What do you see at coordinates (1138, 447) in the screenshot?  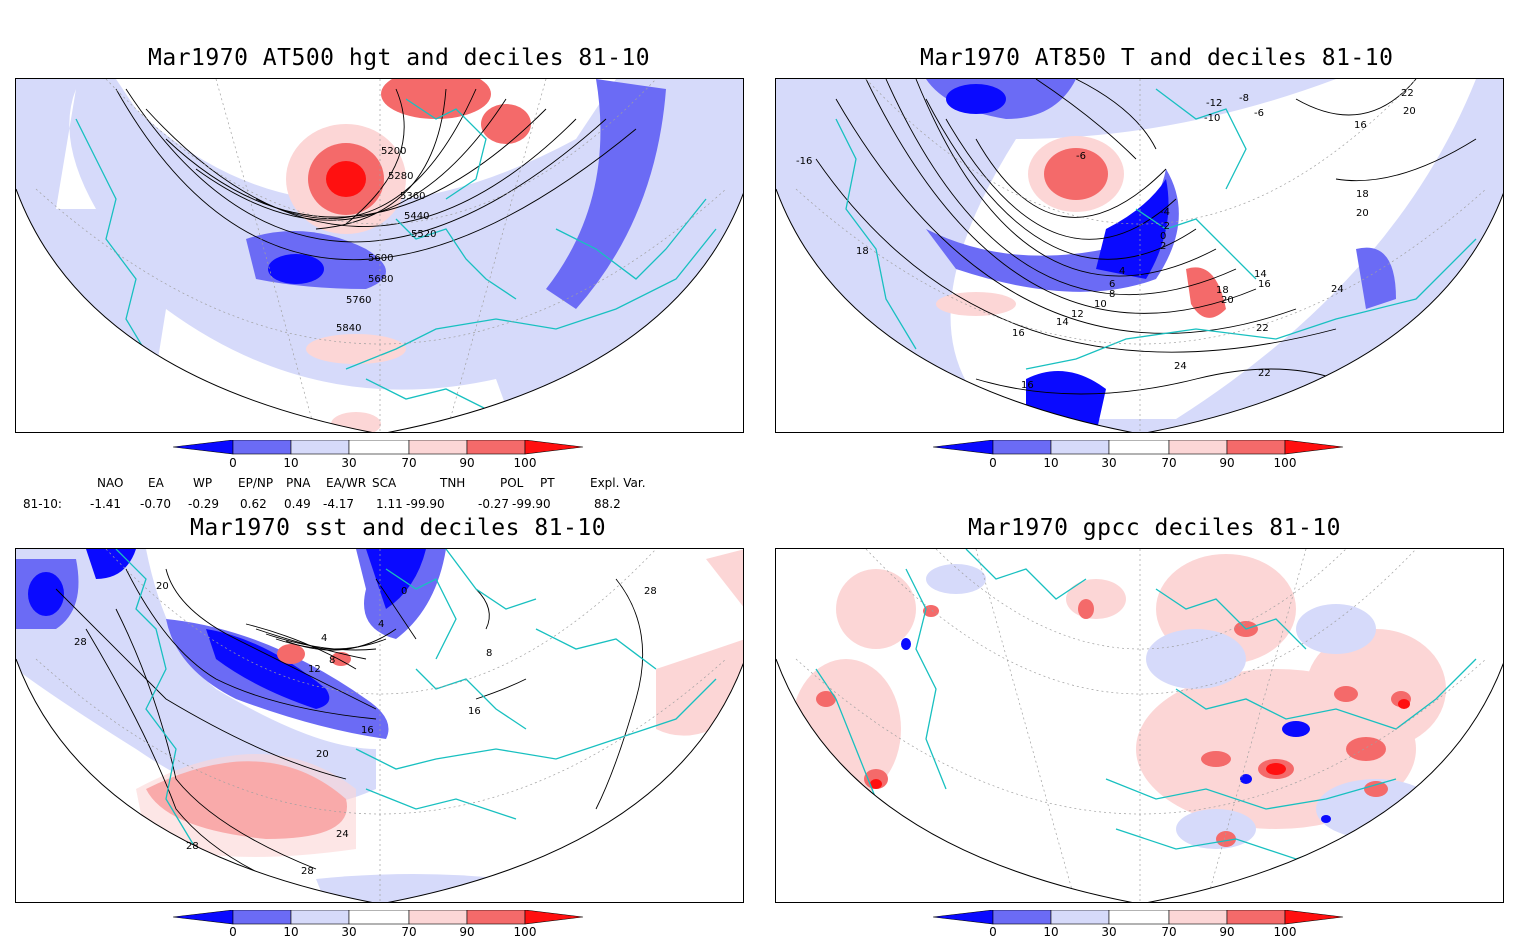 I see `colorbar-top-right` at bounding box center [1138, 447].